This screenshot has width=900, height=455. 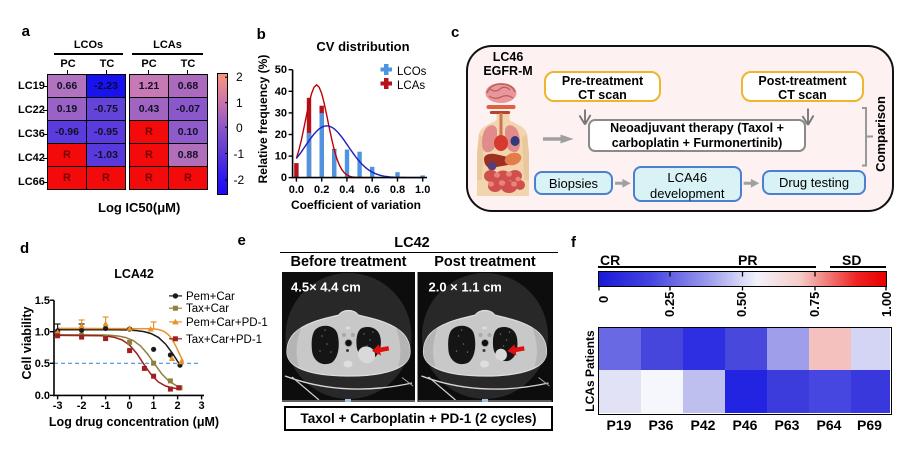 I want to click on svg-text: LCAs, so click(x=411, y=86).